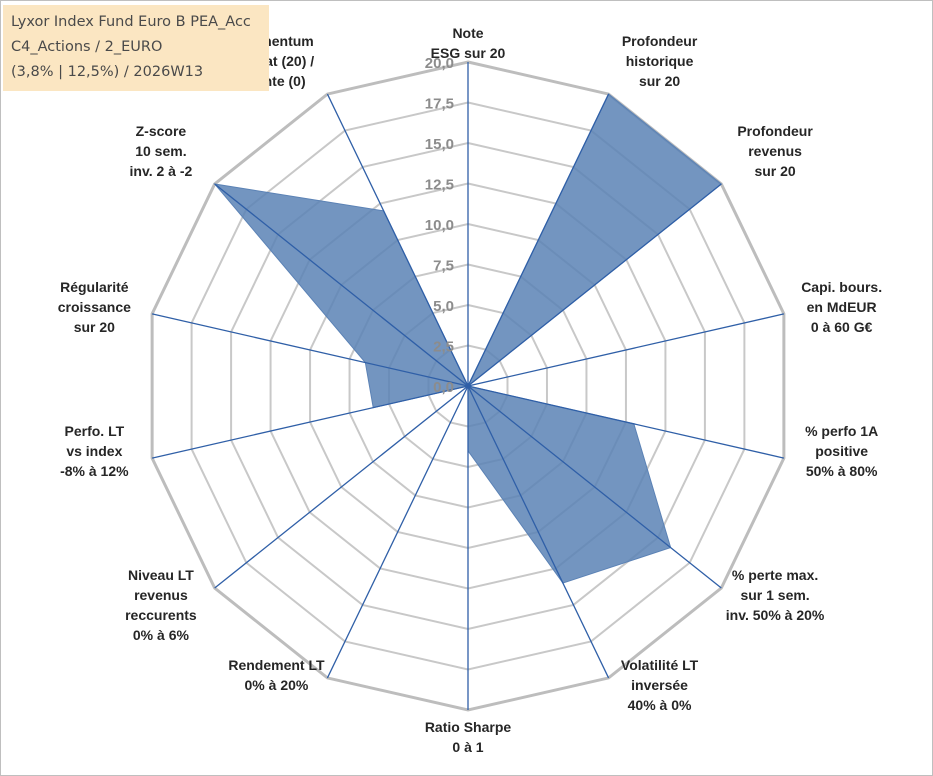 Image resolution: width=933 pixels, height=776 pixels. What do you see at coordinates (131, 22) in the screenshot?
I see `title-line-1: Lyxor Index Fund Euro B PEA_Acc` at bounding box center [131, 22].